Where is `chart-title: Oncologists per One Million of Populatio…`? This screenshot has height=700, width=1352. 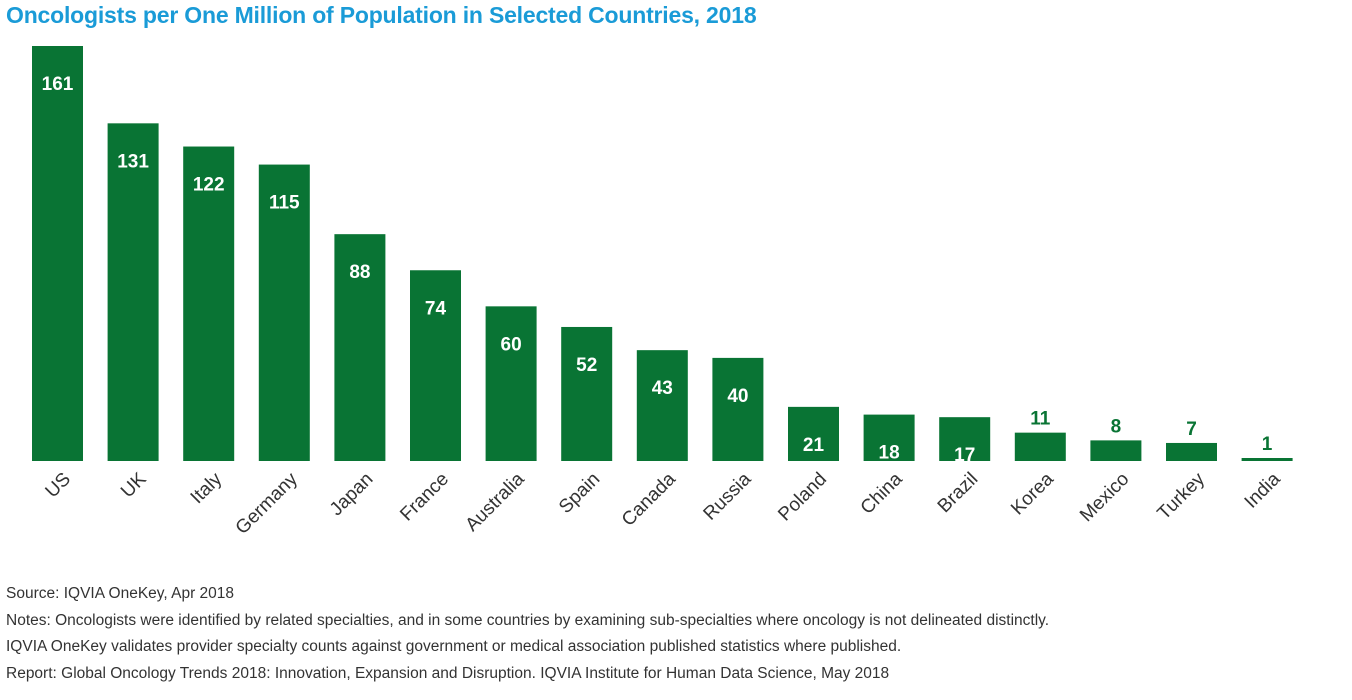 chart-title: Oncologists per One Million of Populatio… is located at coordinates (381, 15).